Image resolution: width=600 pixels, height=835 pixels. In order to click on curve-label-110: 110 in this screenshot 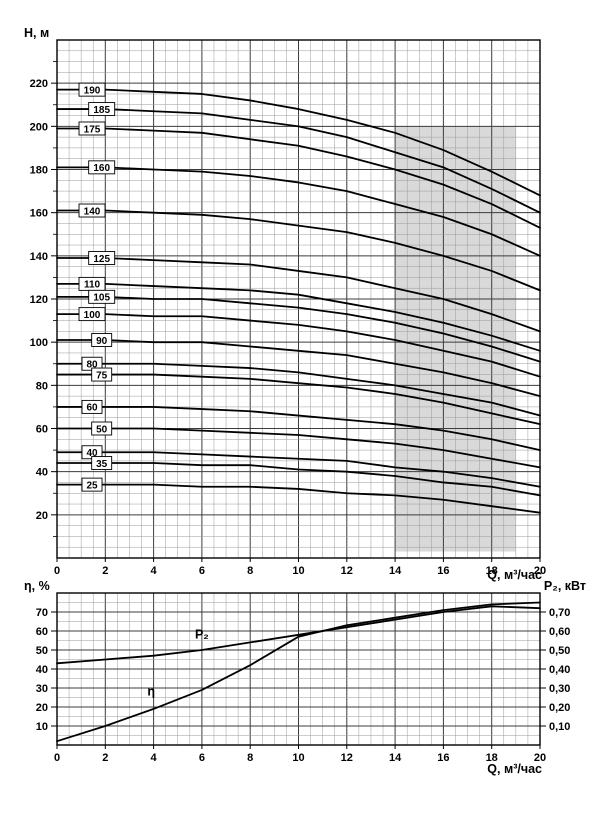, I will do `click(92, 285)`.